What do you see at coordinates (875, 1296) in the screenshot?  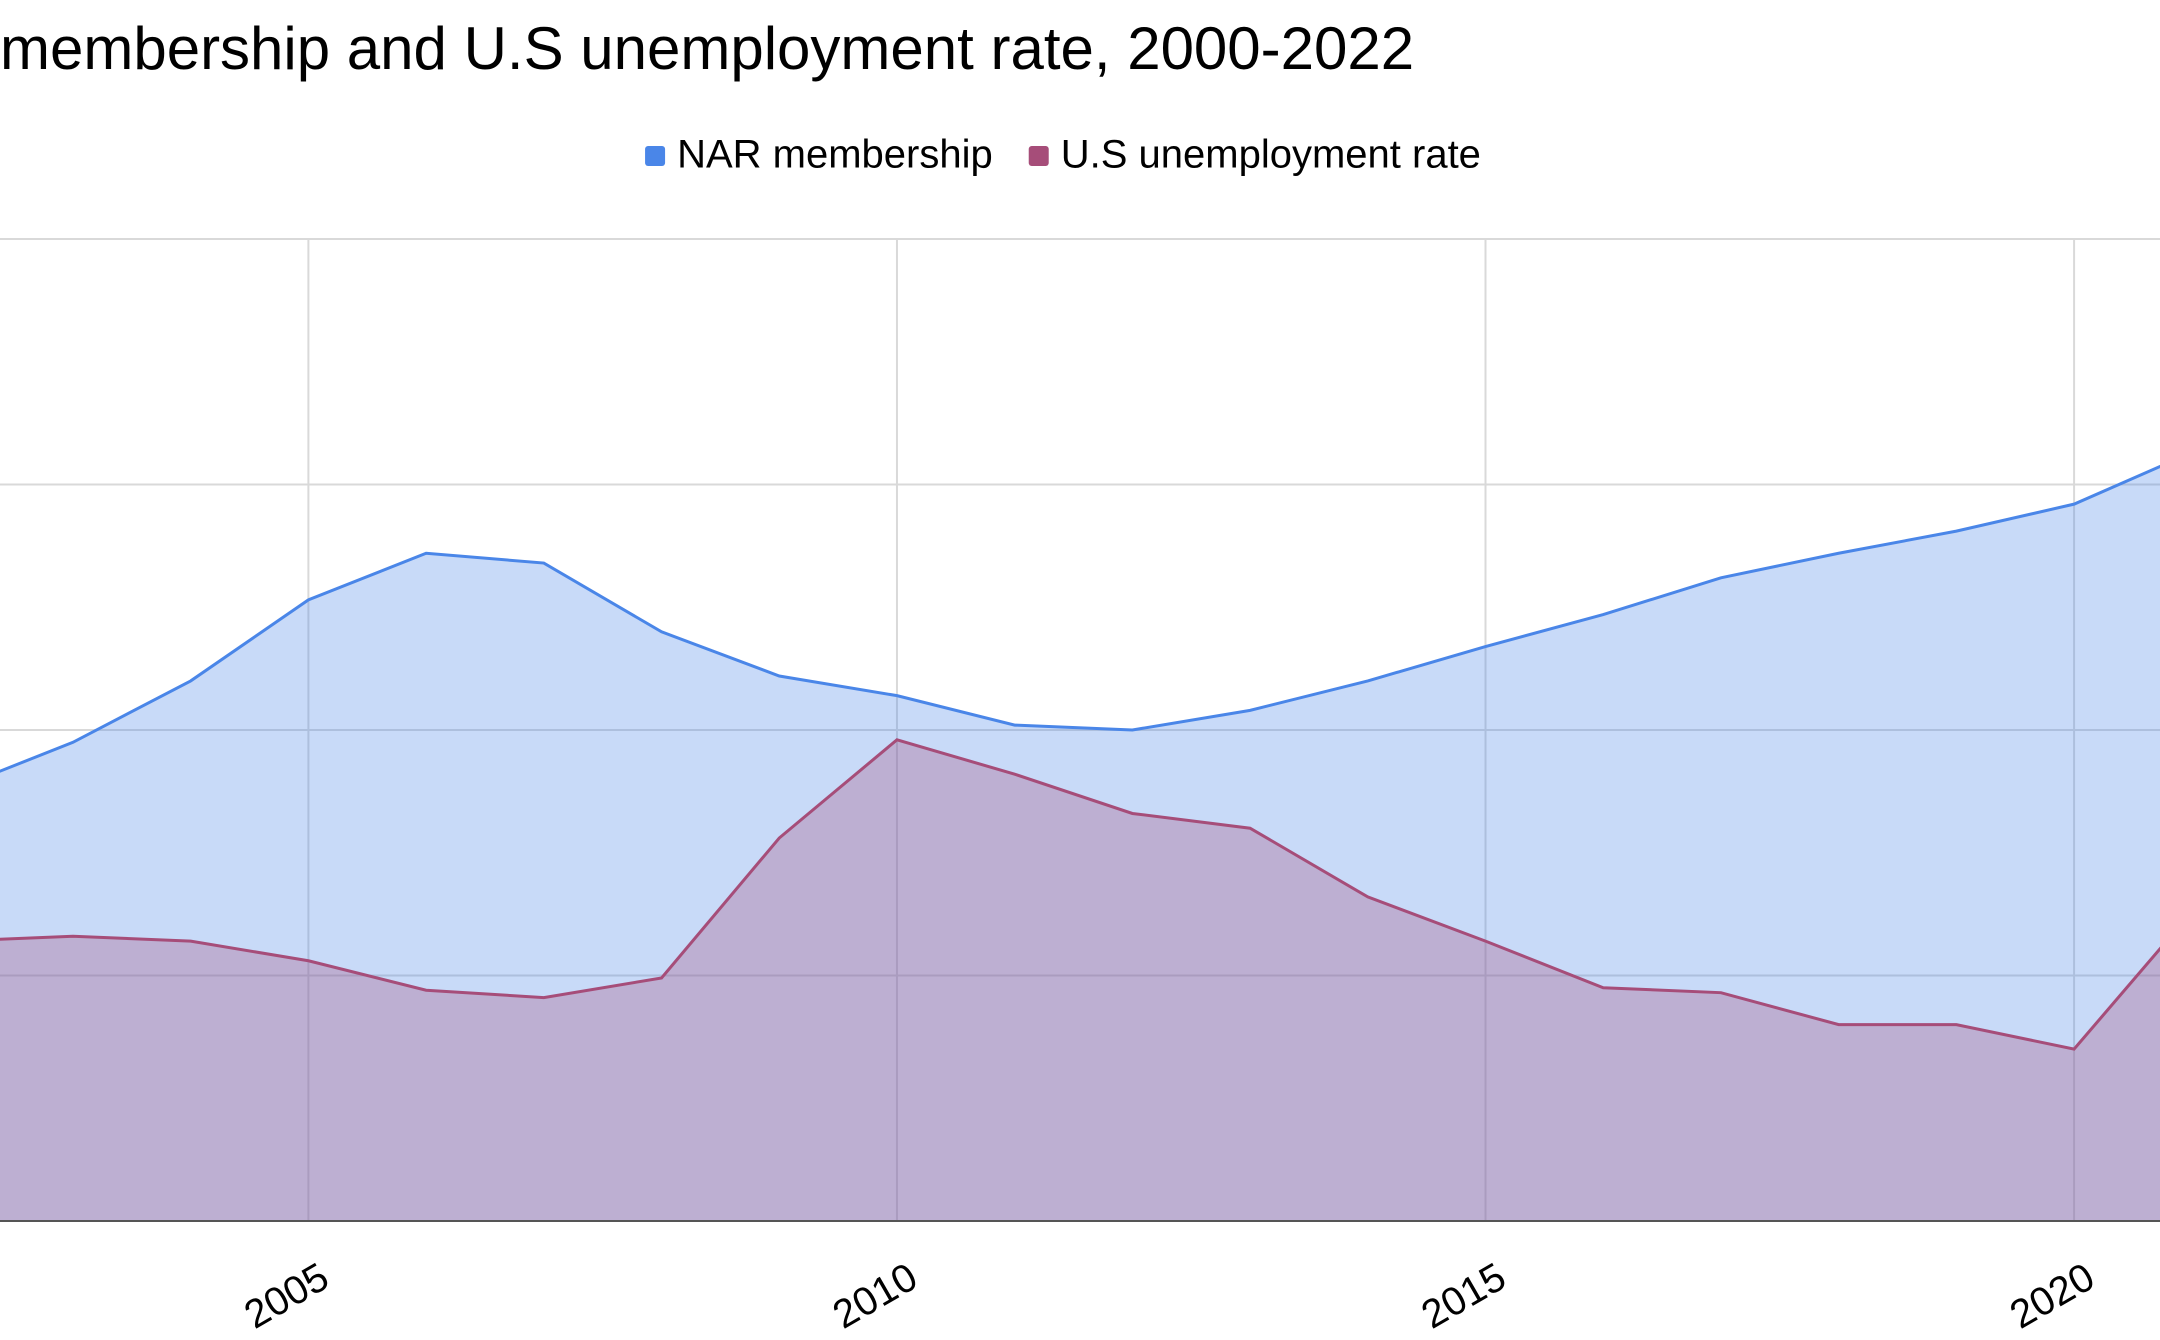 I see `x-tick-label: 2010` at bounding box center [875, 1296].